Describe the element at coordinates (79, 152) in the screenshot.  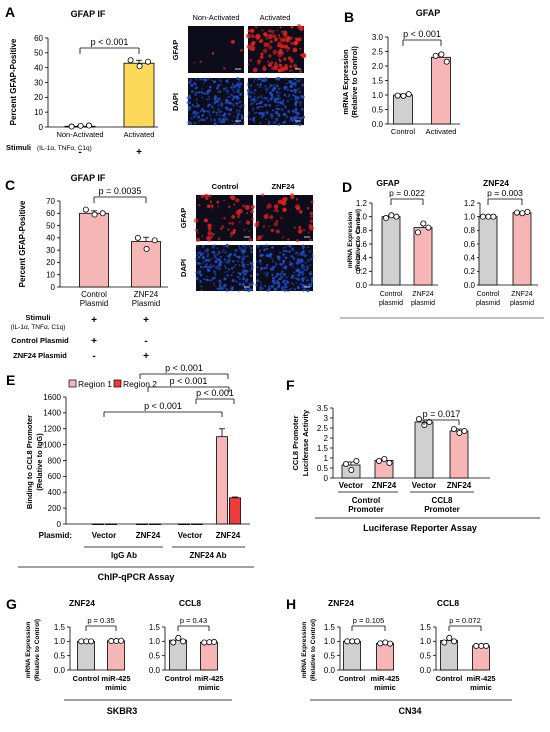
I see `condition-sign: -` at that location.